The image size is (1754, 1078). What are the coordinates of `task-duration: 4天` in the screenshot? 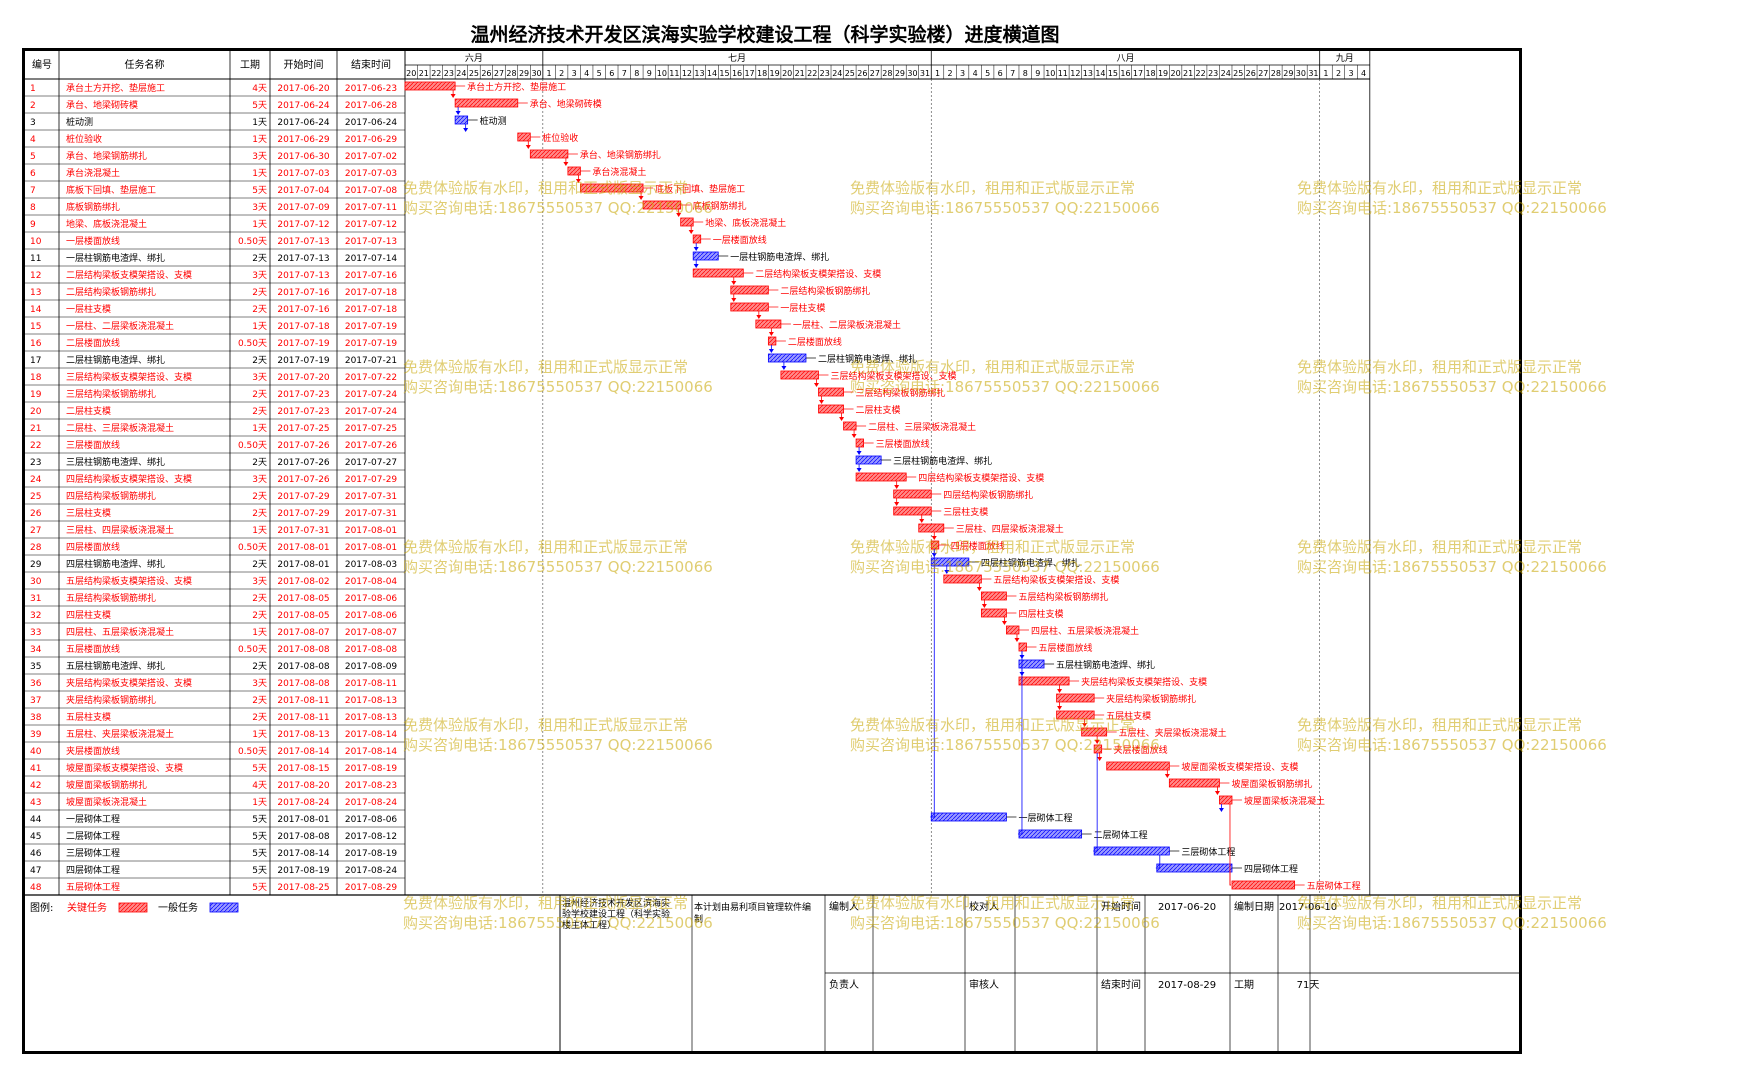 It's located at (259, 786).